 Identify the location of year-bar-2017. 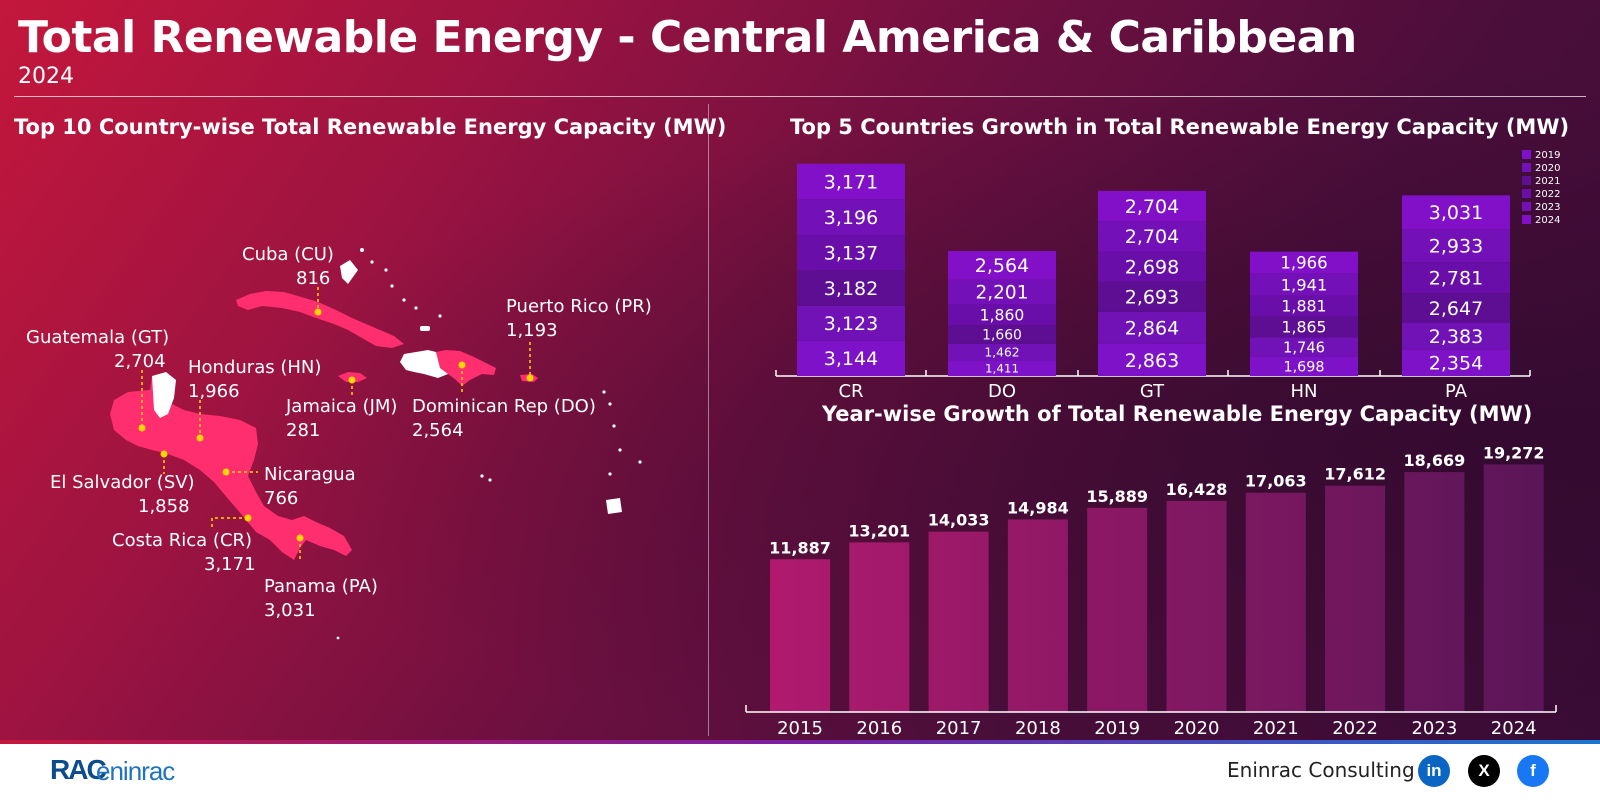
(958, 621).